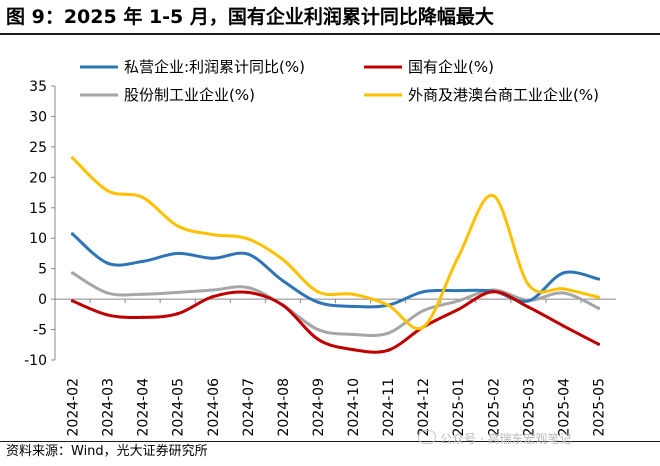 The image size is (660, 466). I want to click on x-tick-label: 2024-09, so click(319, 407).